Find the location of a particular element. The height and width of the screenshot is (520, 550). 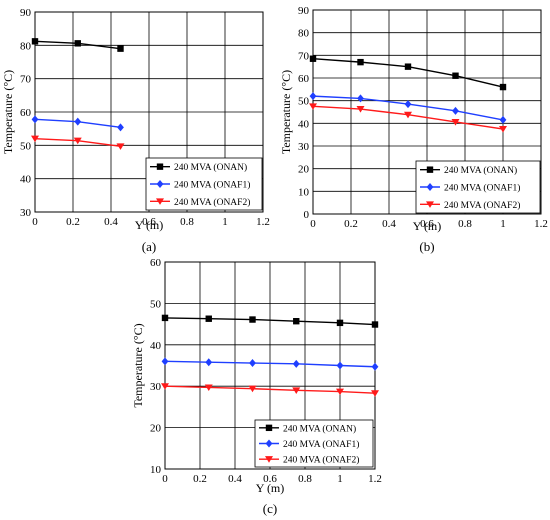

panel-label: (c) is located at coordinates (270, 508).